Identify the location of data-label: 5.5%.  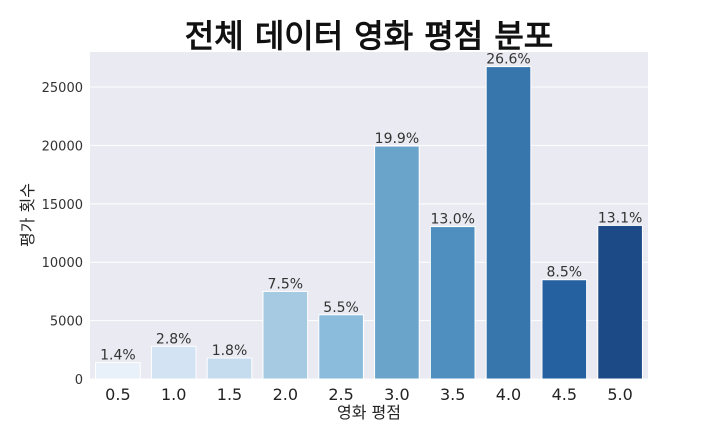
(341, 308).